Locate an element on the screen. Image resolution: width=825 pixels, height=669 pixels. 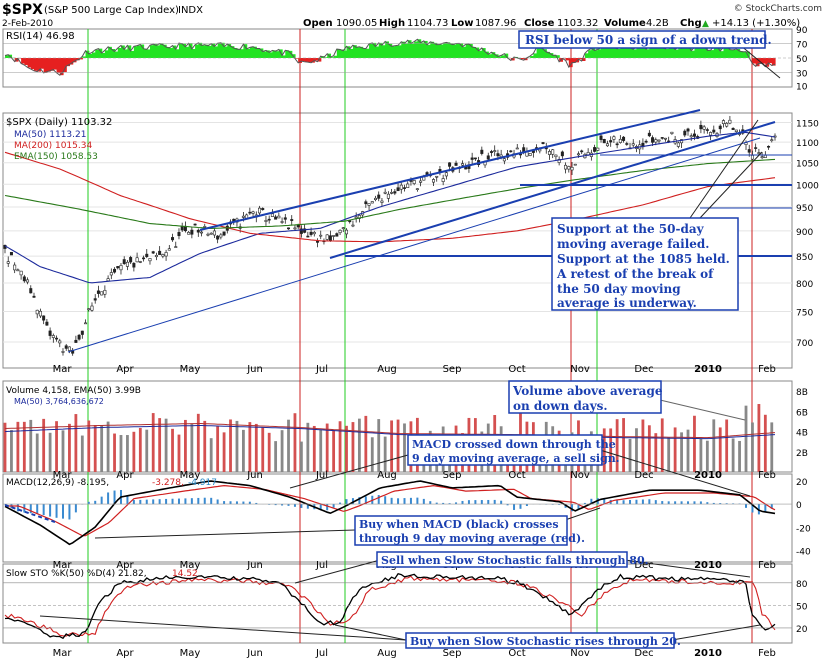
month-label: Mar is located at coordinates (63, 653).